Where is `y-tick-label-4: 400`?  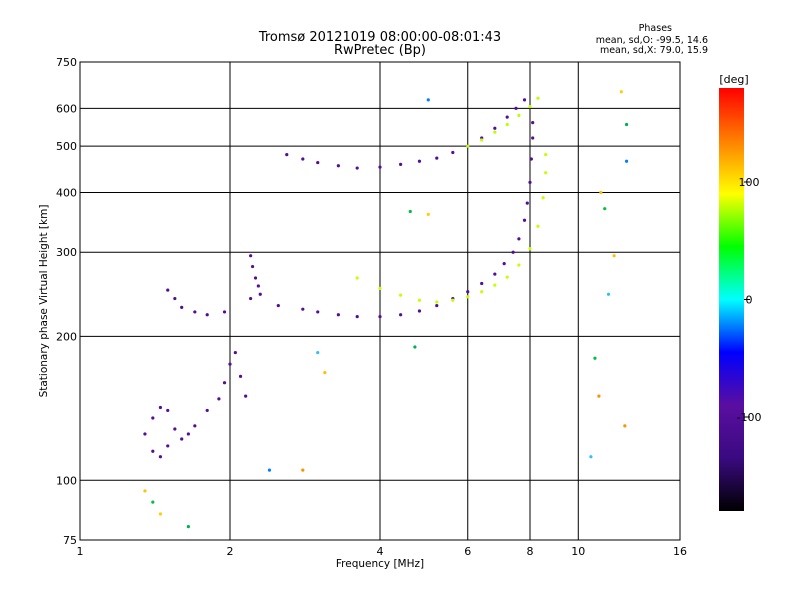 y-tick-label-4: 400 is located at coordinates (66, 192).